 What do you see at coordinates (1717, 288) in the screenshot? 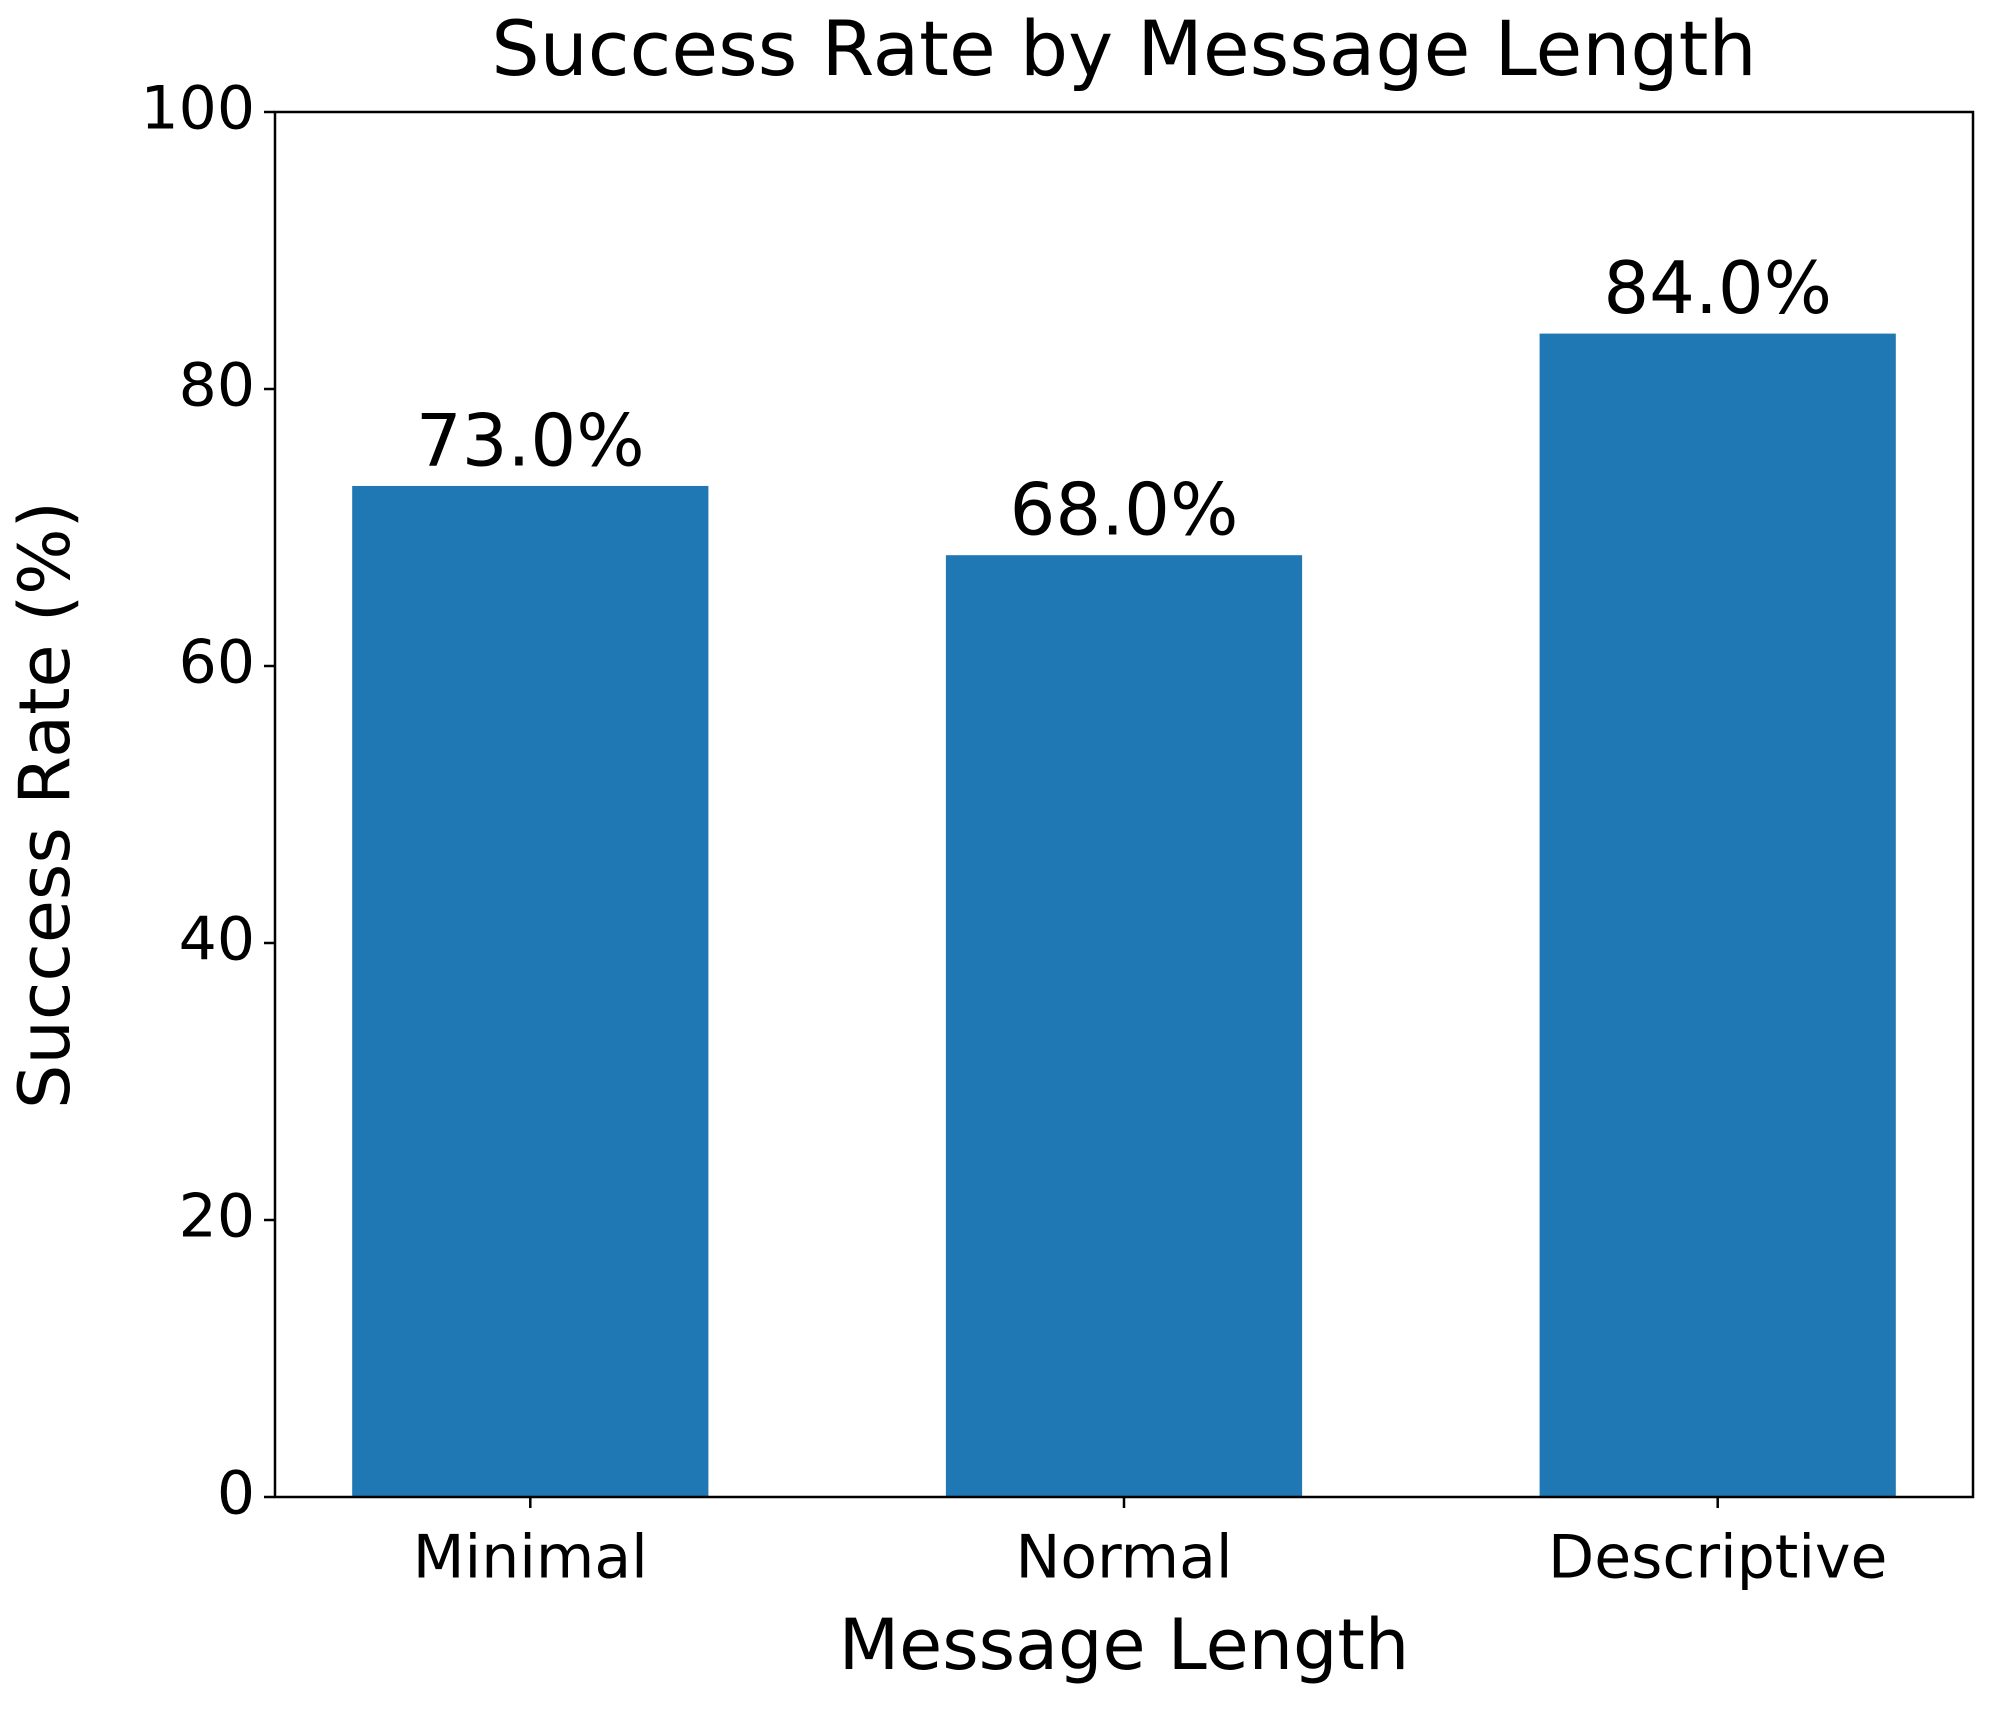
I see `value-label: 84.0%` at bounding box center [1717, 288].